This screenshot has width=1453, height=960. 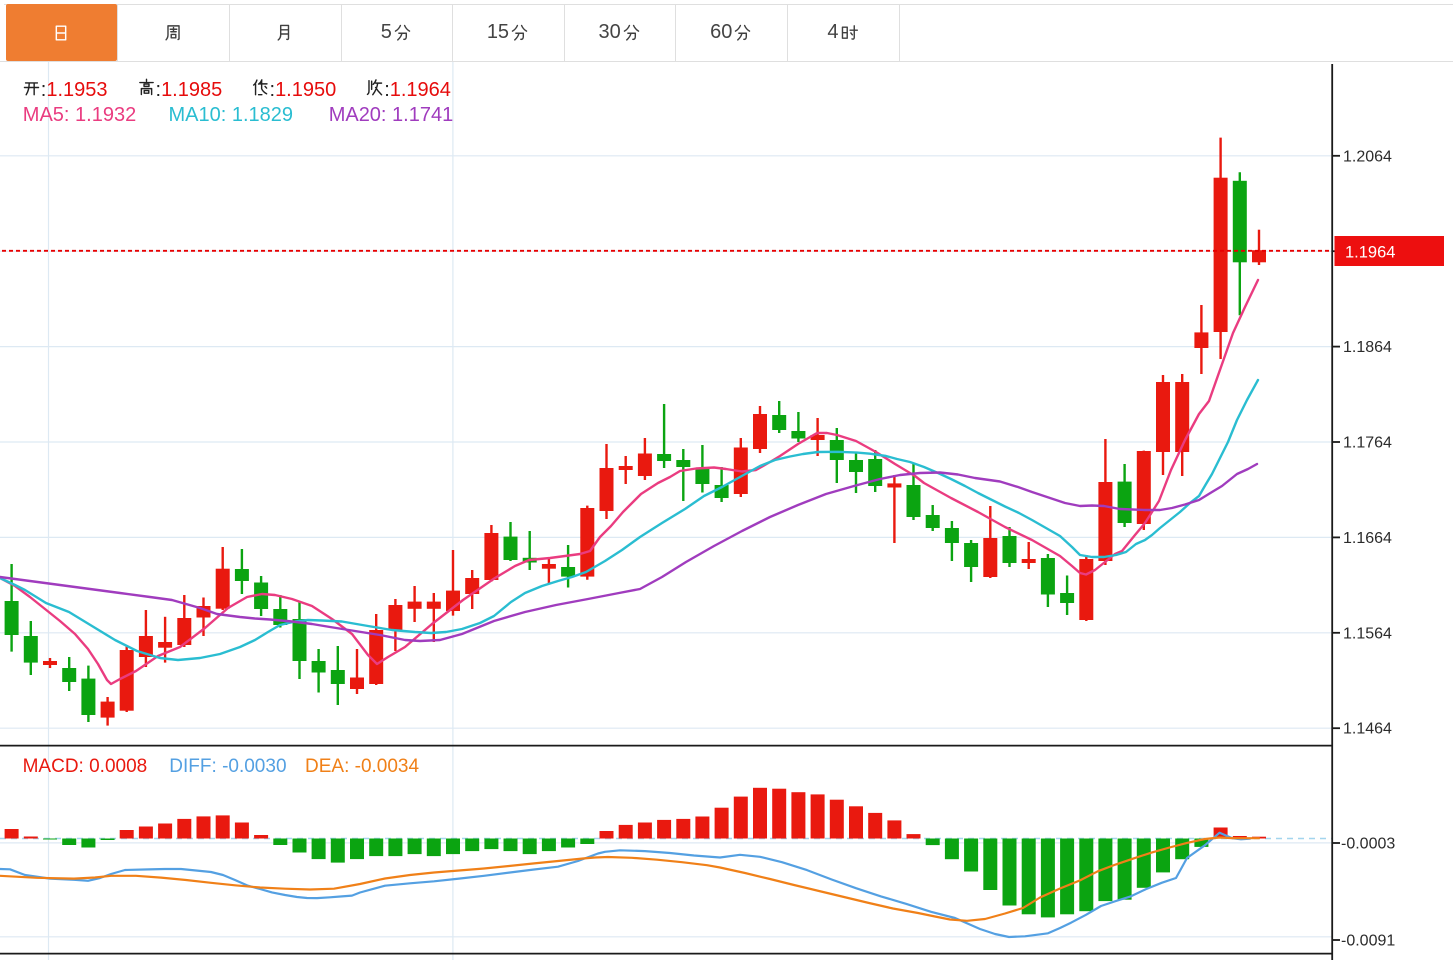 What do you see at coordinates (1367, 156) in the screenshot?
I see `svg-text: 1.2064` at bounding box center [1367, 156].